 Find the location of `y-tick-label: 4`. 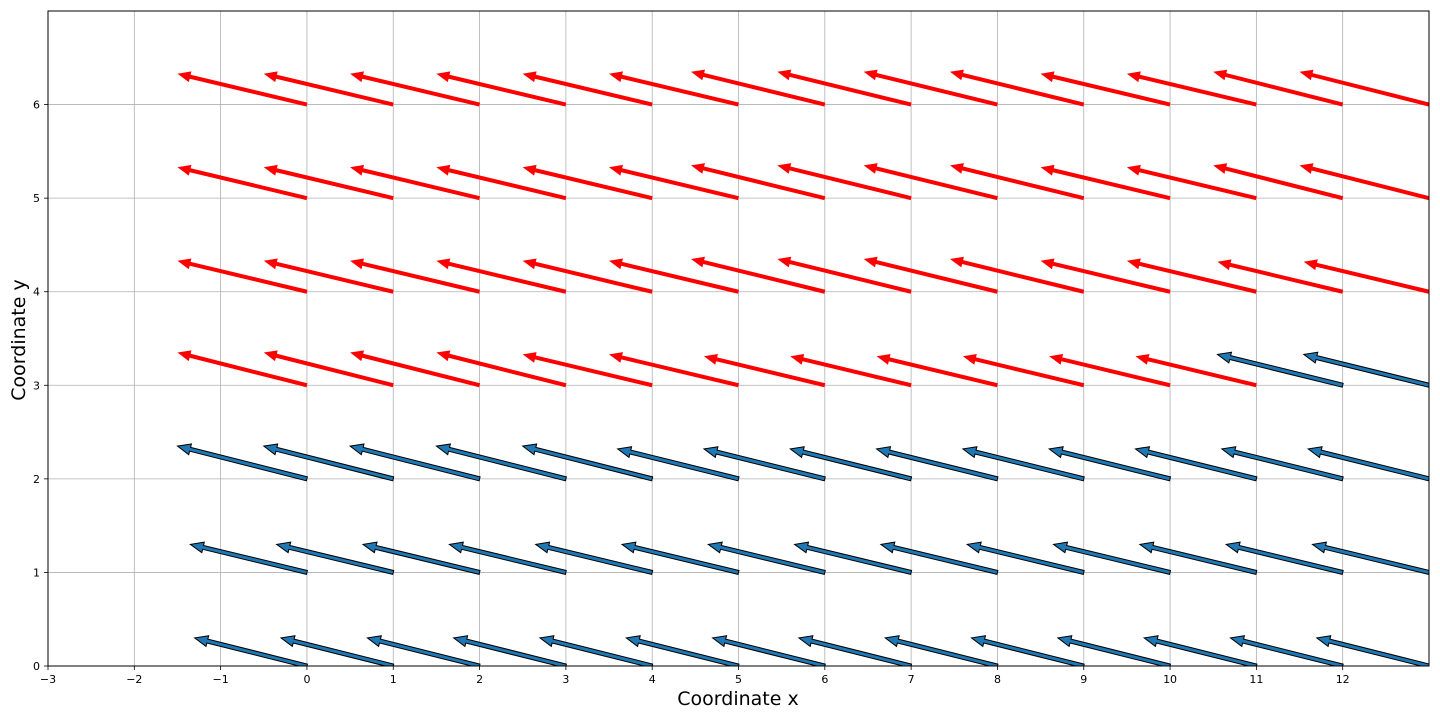

y-tick-label: 4 is located at coordinates (36, 292).